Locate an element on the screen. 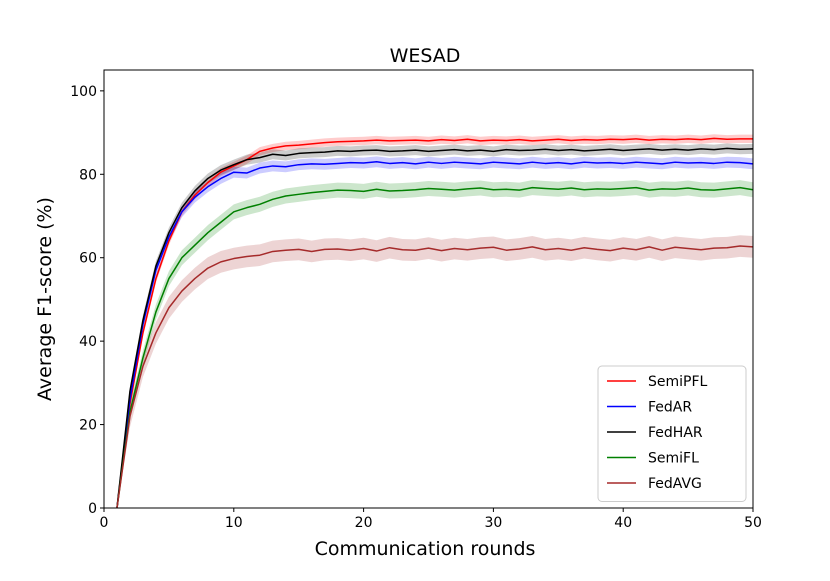 The height and width of the screenshot is (581, 830). legend-label-semipfl: SemiPFL is located at coordinates (678, 382).